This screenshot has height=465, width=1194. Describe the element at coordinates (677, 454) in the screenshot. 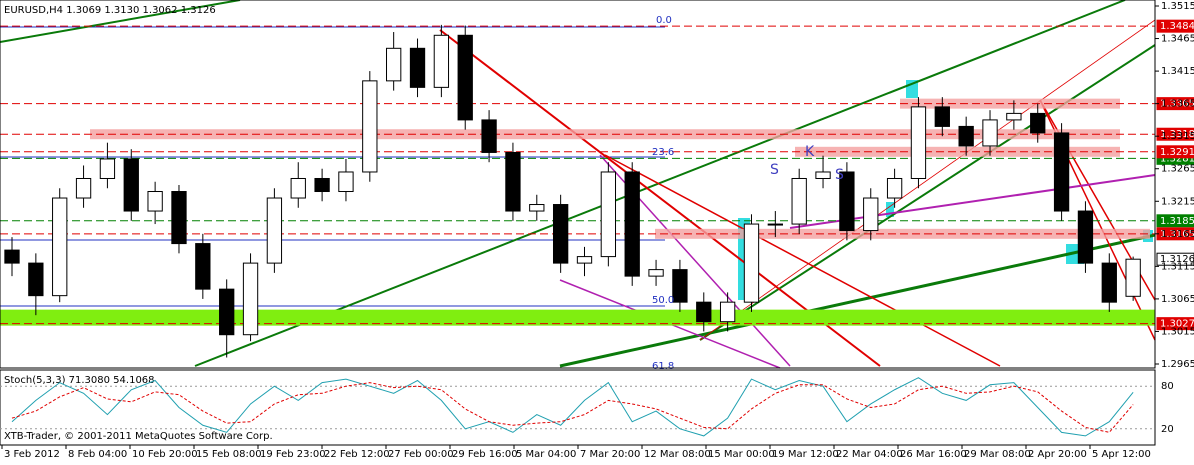

I see `x-tick-label: 12 Mar 08:00` at that location.